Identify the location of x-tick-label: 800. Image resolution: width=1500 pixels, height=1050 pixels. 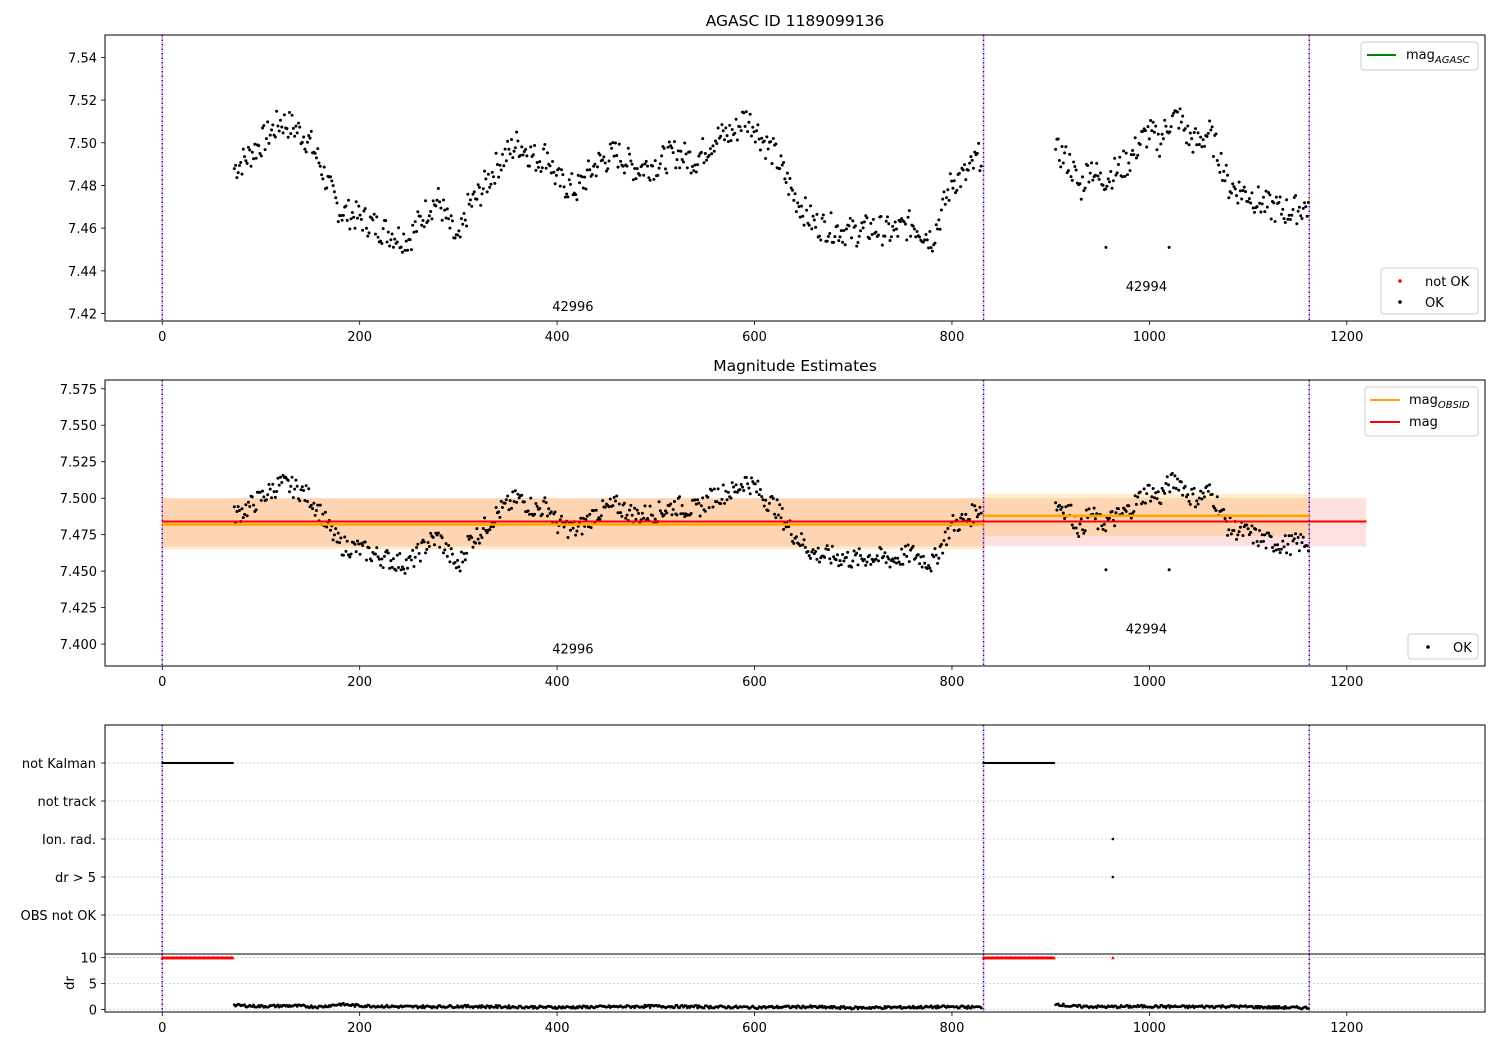
(952, 1028).